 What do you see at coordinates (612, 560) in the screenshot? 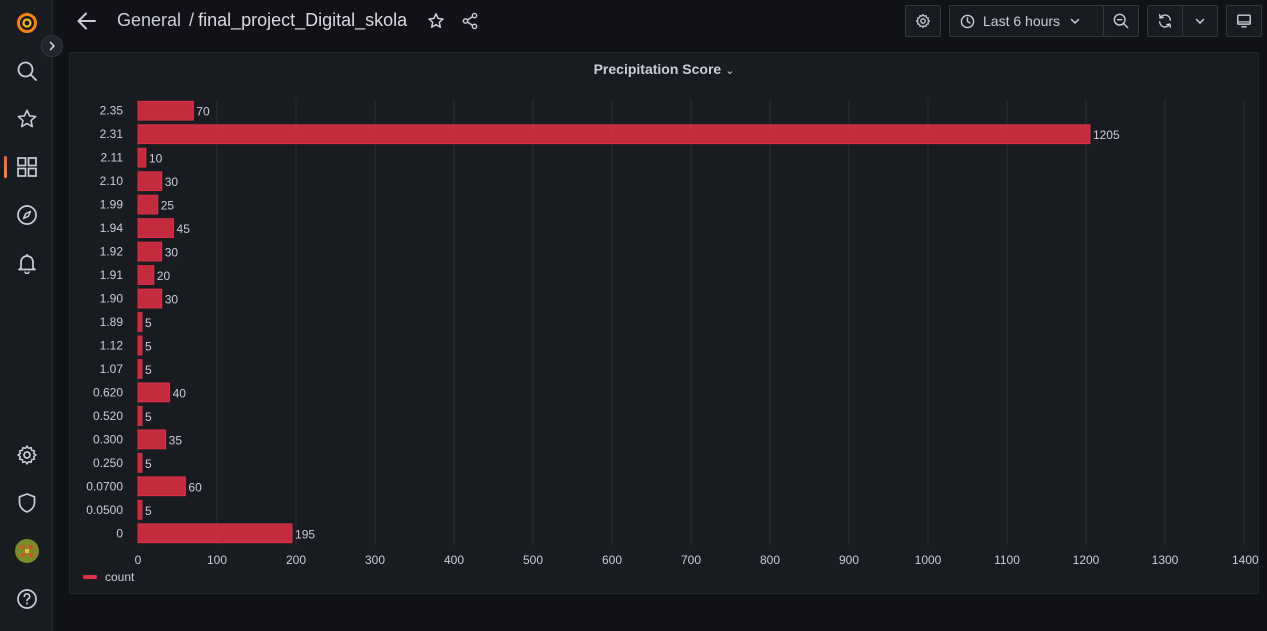
I see `x-tick-label: 600` at bounding box center [612, 560].